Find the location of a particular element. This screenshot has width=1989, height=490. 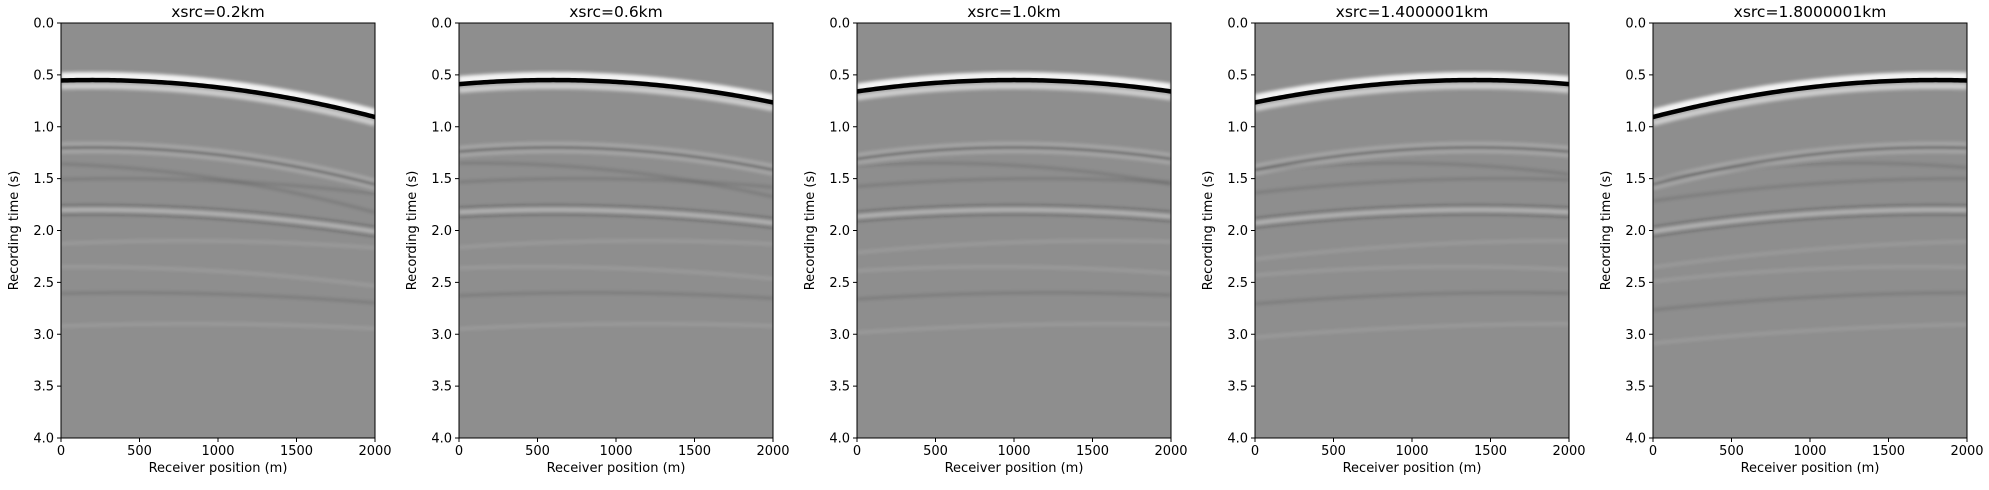

subplot-title: xsrc=1.4000001km is located at coordinates (1412, 12).